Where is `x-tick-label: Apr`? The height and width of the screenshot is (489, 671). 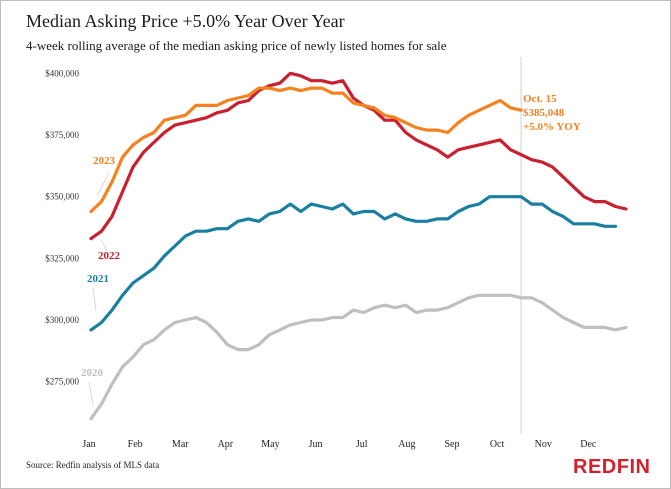
x-tick-label: Apr is located at coordinates (226, 444).